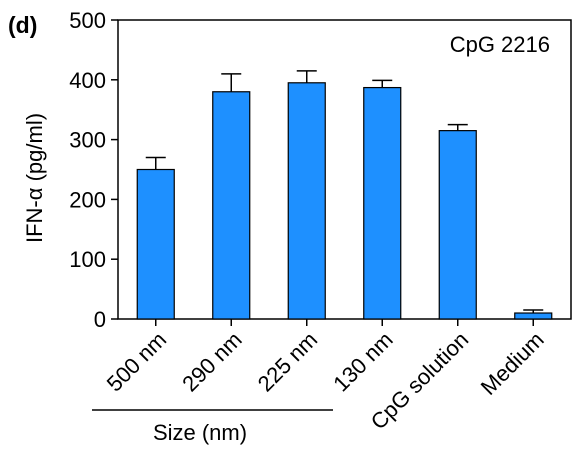  What do you see at coordinates (288, 362) in the screenshot?
I see `x-tick-label: 225 nm` at bounding box center [288, 362].